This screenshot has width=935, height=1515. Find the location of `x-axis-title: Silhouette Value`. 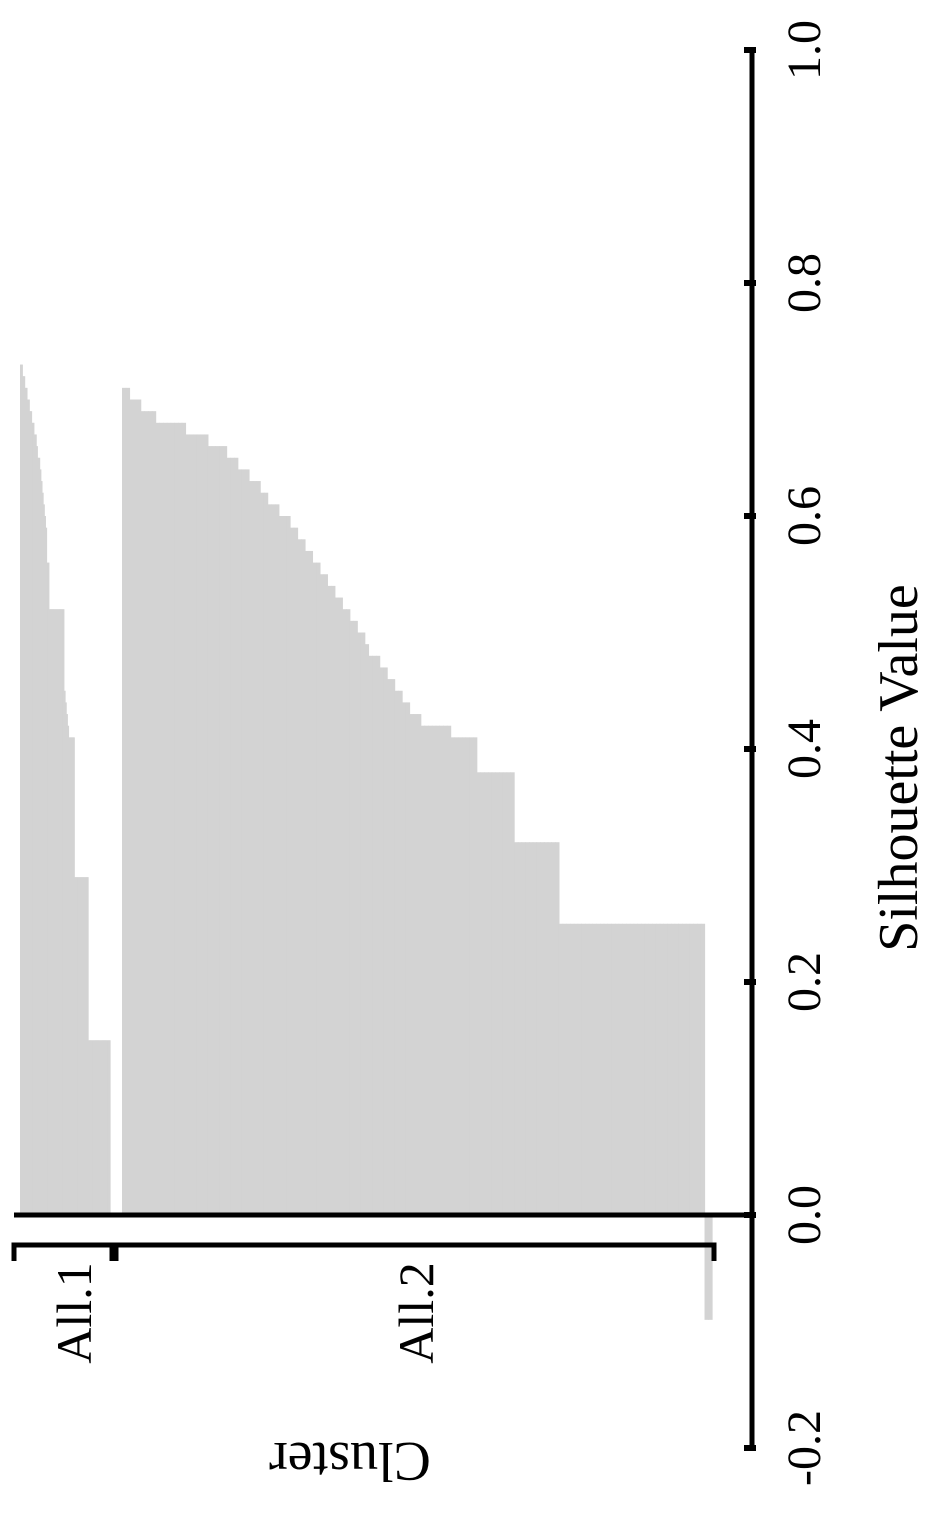

x-axis-title: Silhouette Value is located at coordinates (899, 768).